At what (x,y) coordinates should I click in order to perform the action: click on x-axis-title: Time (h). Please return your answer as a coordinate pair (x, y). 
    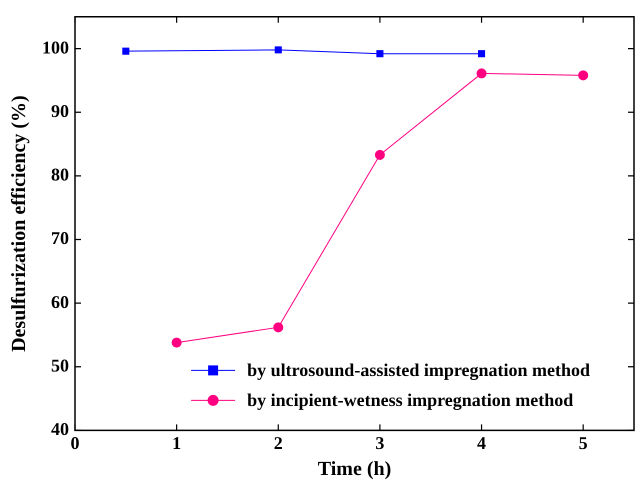
    Looking at the image, I should click on (355, 469).